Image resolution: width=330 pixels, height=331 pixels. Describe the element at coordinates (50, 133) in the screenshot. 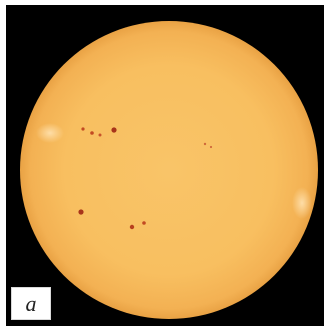

I see `facula-region-left` at that location.